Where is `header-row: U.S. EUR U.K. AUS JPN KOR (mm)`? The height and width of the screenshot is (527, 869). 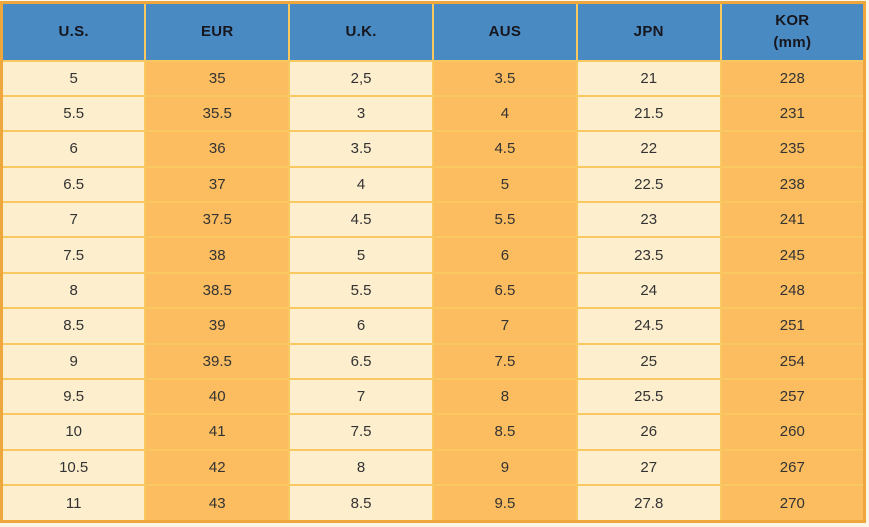
header-row: U.S. EUR U.K. AUS JPN KOR (mm) is located at coordinates (433, 31).